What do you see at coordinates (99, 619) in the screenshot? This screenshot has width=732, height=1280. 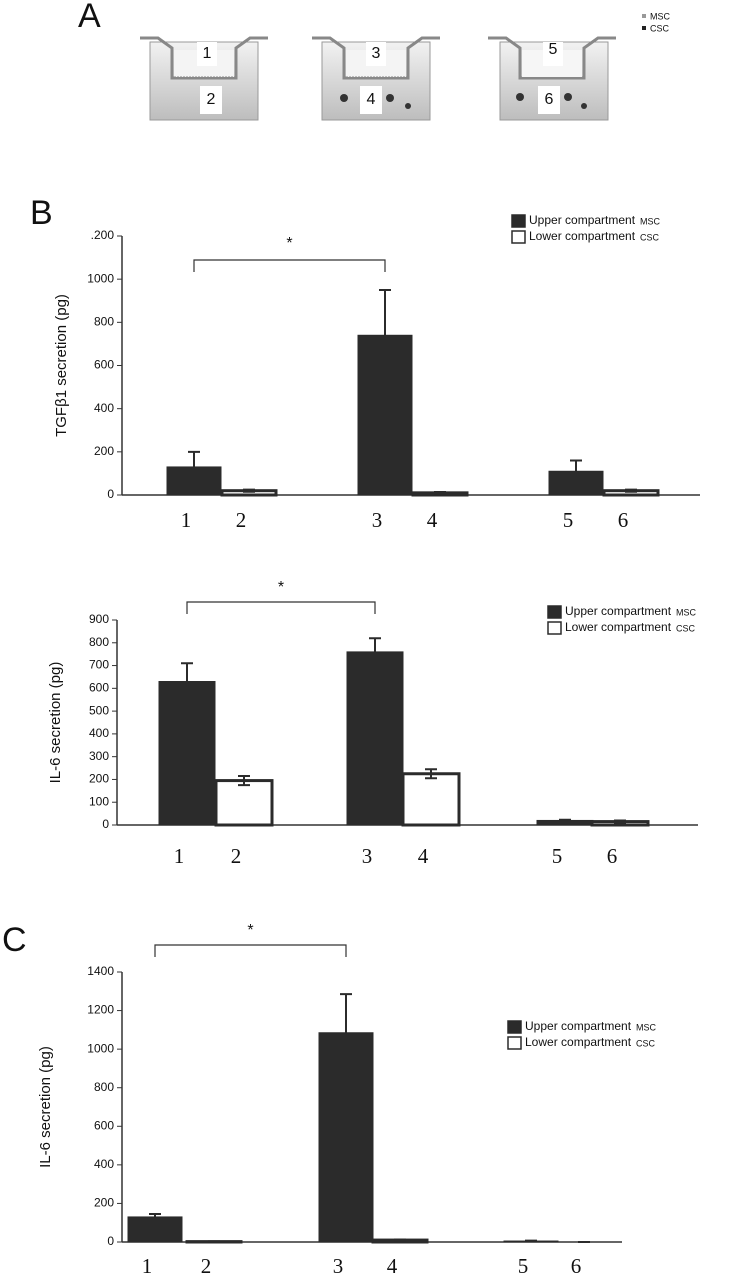 I see `y-tick-label: 900` at bounding box center [99, 619].